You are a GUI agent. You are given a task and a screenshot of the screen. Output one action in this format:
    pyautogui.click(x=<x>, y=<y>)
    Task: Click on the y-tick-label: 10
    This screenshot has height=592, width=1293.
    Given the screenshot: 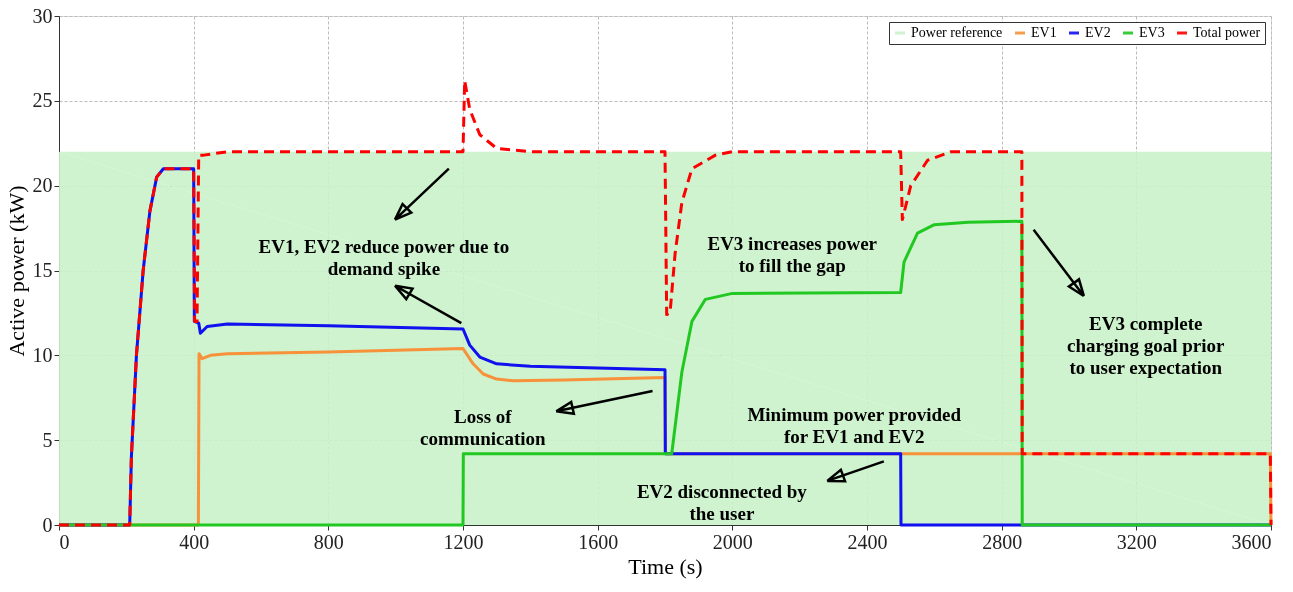 What is the action you would take?
    pyautogui.click(x=42, y=354)
    